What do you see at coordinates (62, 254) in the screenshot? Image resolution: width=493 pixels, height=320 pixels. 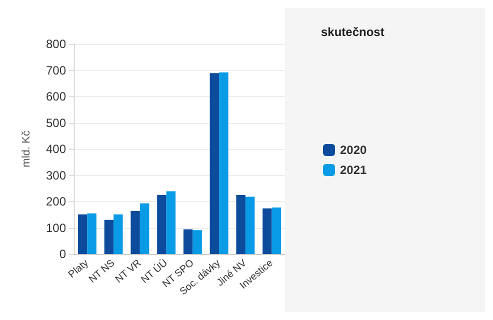 I see `y-tick-label: 0` at bounding box center [62, 254].